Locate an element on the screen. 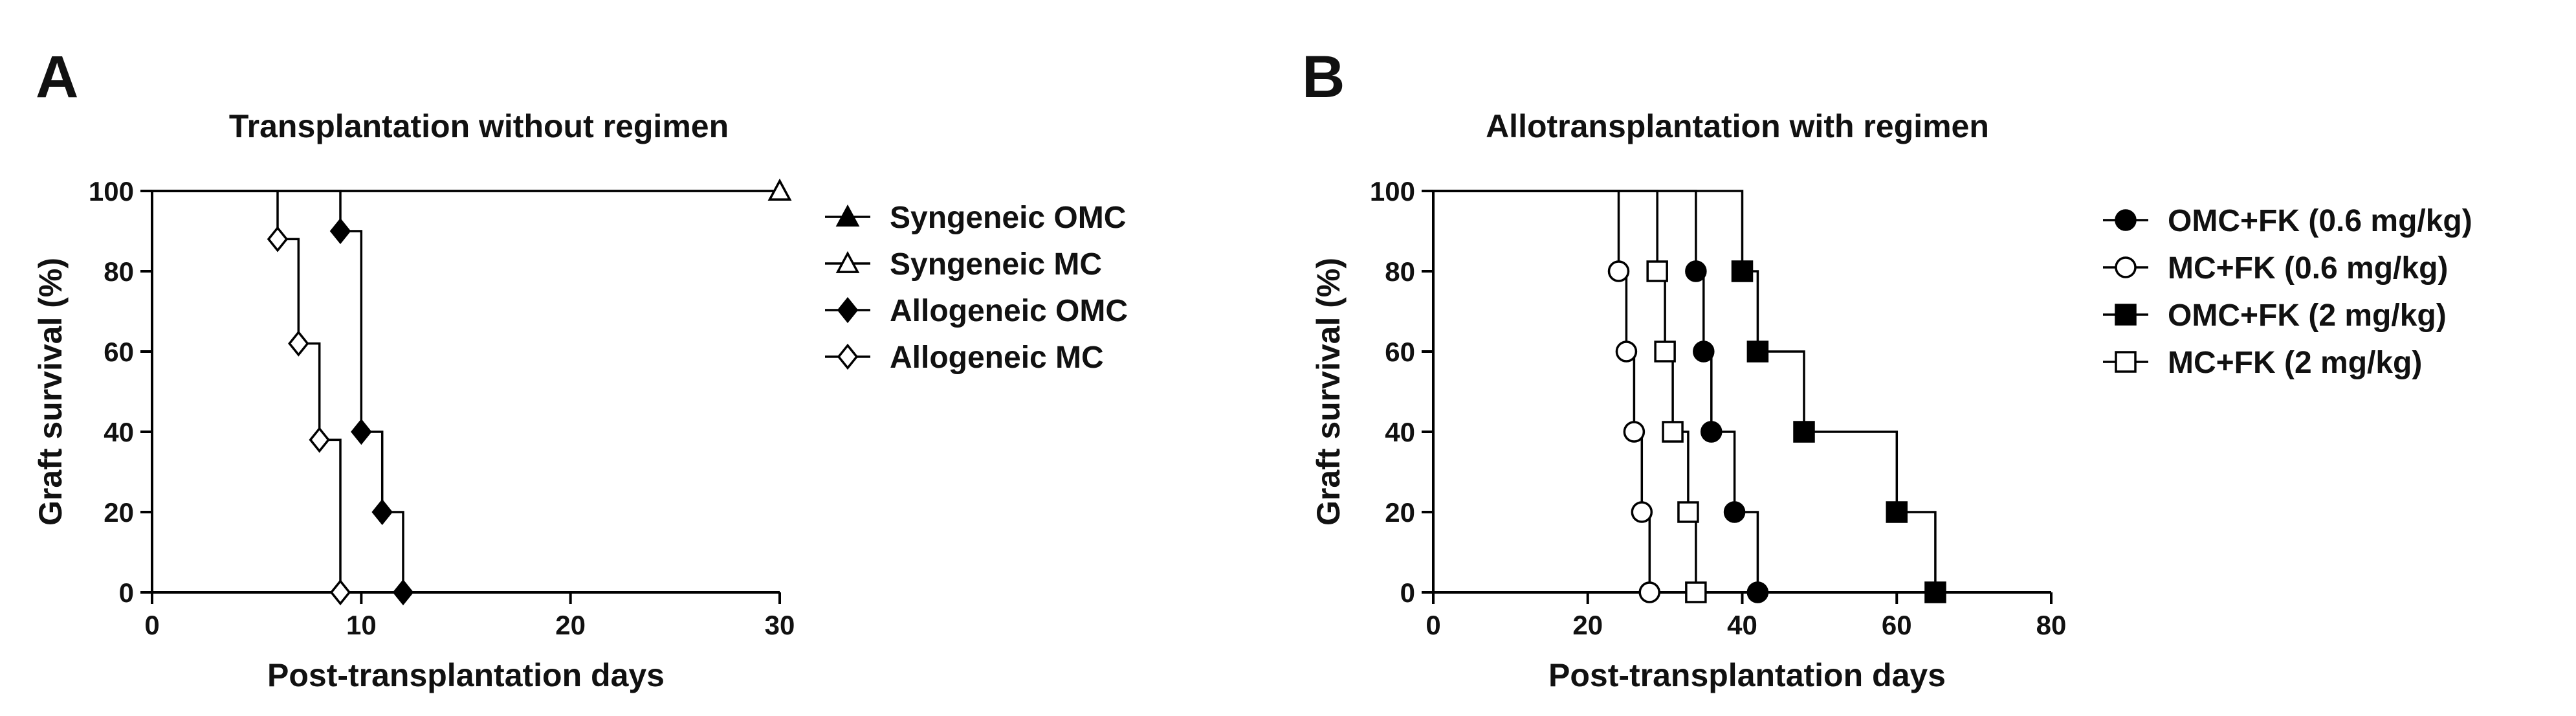 The image size is (2576, 716). chart-title-b: Allotransplantation with regimen is located at coordinates (1738, 126).